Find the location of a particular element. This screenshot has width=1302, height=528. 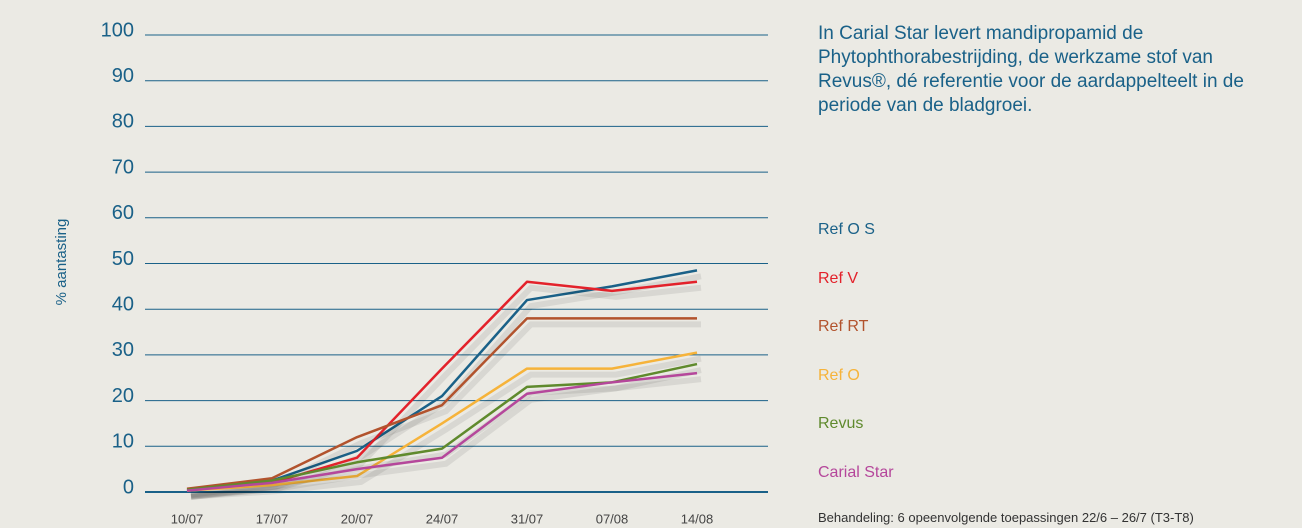

y-tick-label: 90 is located at coordinates (123, 76).